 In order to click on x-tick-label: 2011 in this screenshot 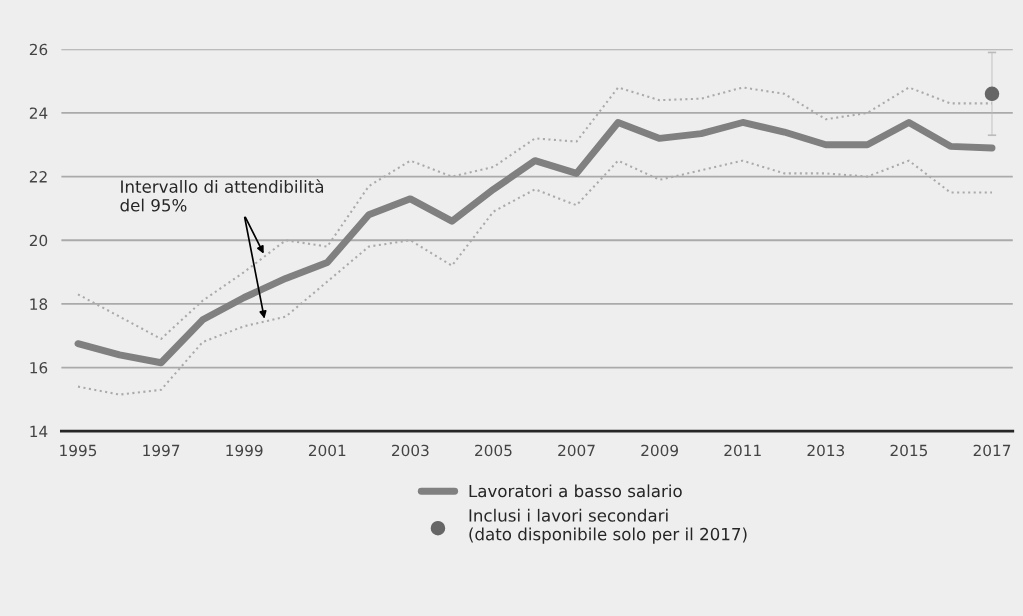, I will do `click(742, 450)`.